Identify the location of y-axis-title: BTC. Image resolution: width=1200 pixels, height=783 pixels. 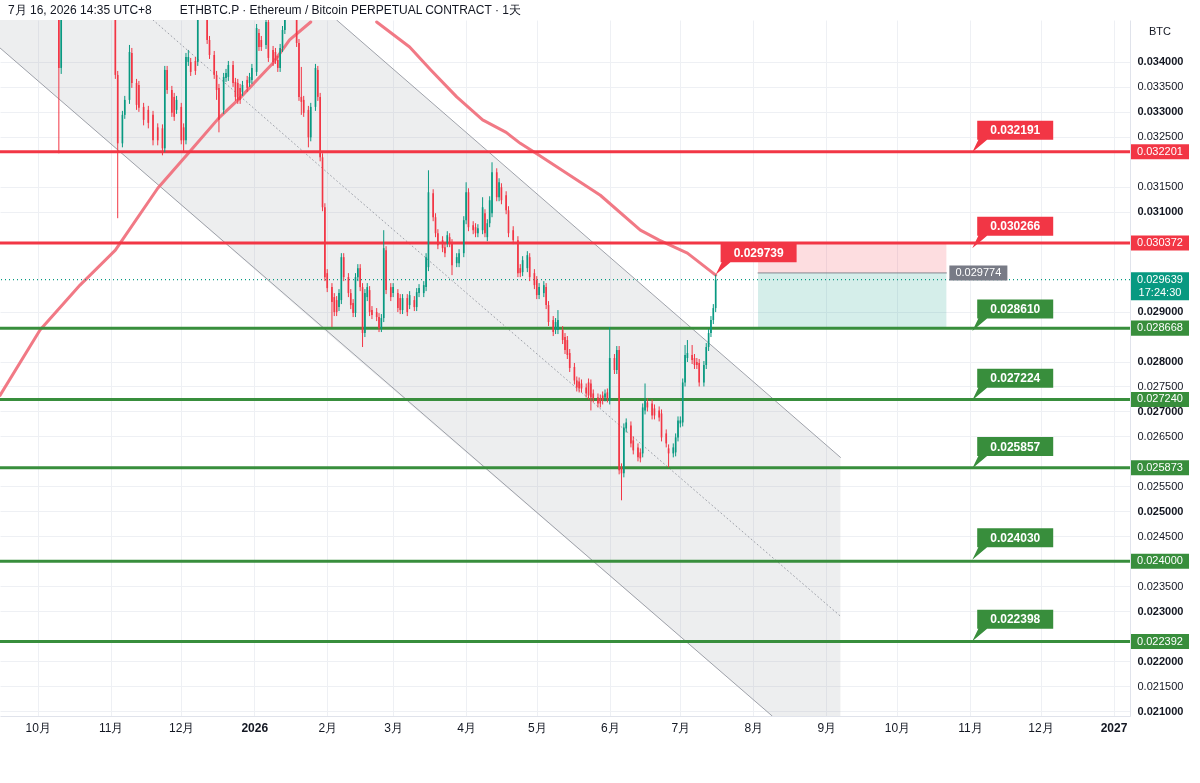
(1160, 31).